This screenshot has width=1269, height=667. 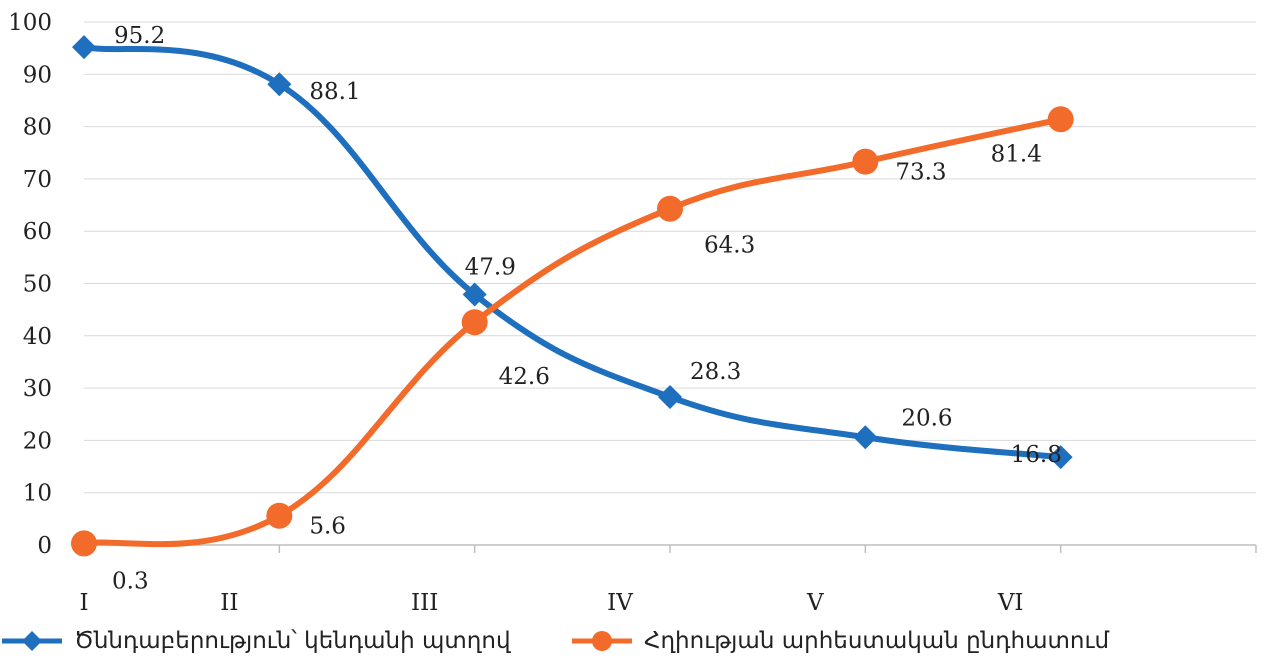 I want to click on data-label: 81.4, so click(x=1016, y=154).